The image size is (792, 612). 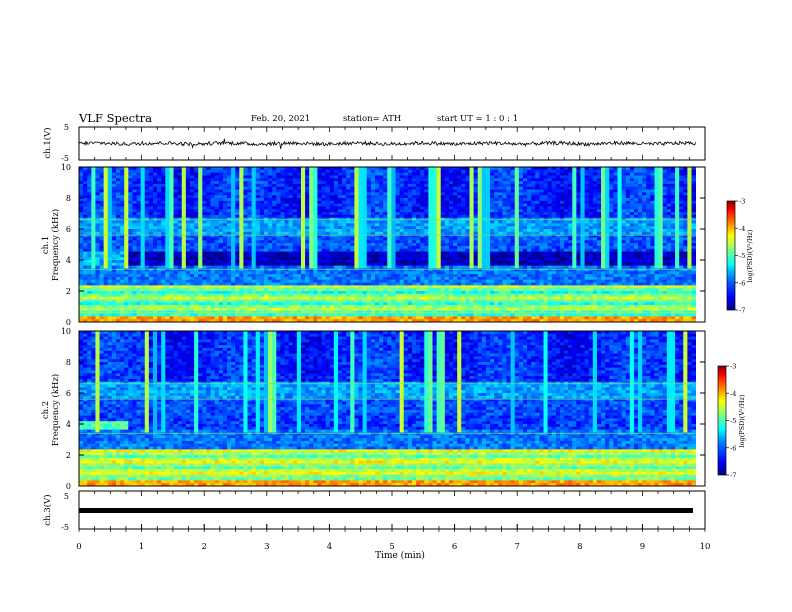 I want to click on x-axis-label: Time (min), so click(x=400, y=555).